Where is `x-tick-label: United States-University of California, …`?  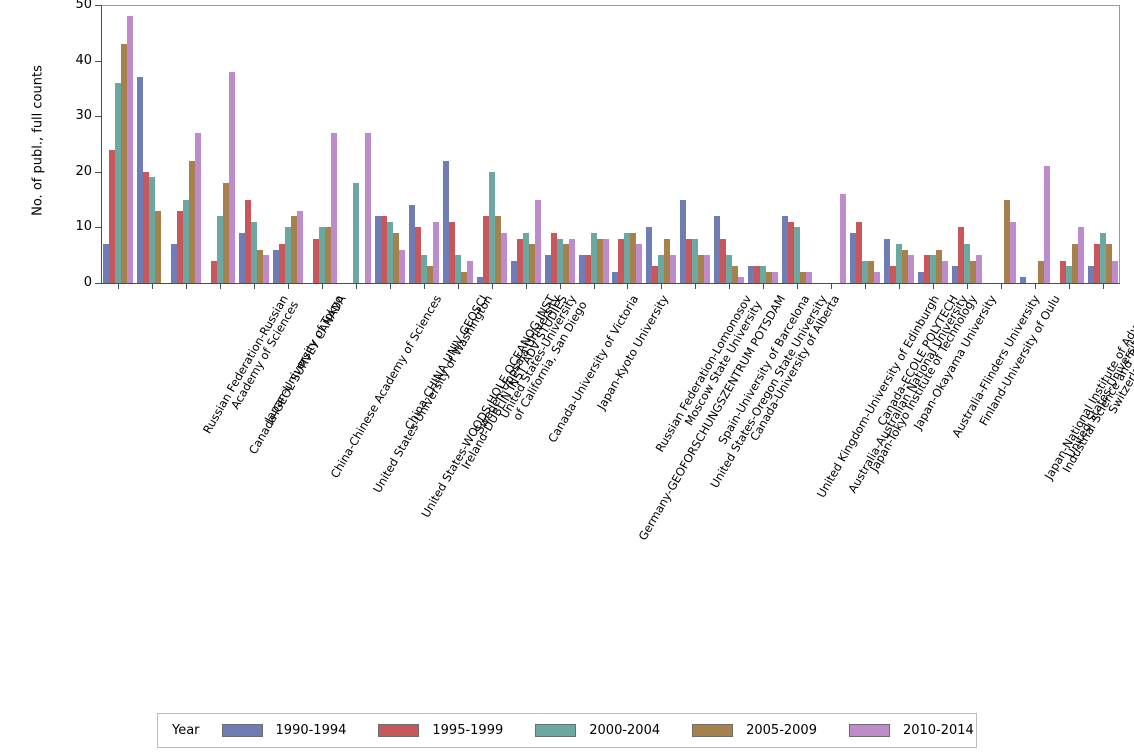 x-tick-label: United States-University of California, … is located at coordinates (543, 357).